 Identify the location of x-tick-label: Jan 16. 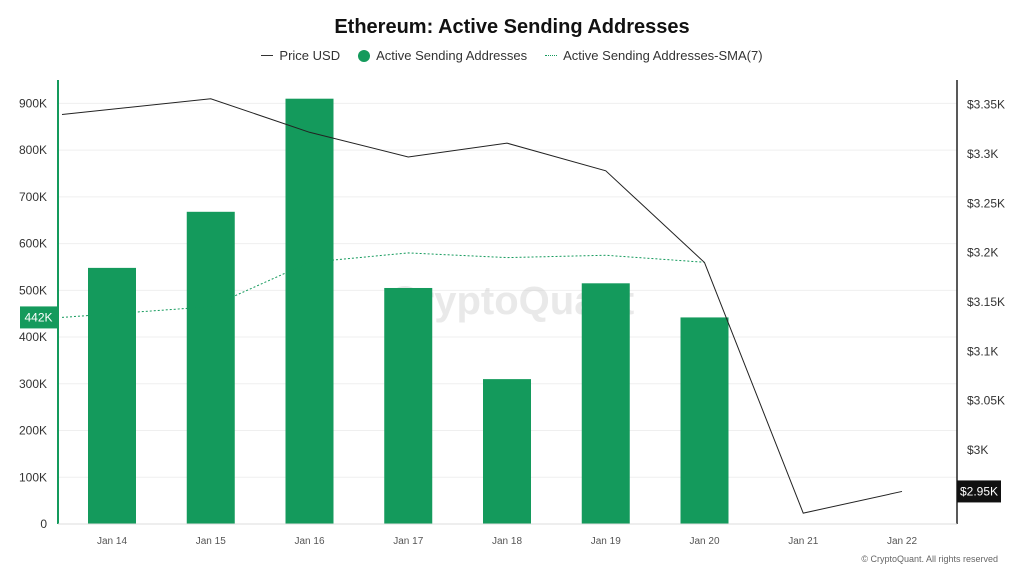
(309, 541).